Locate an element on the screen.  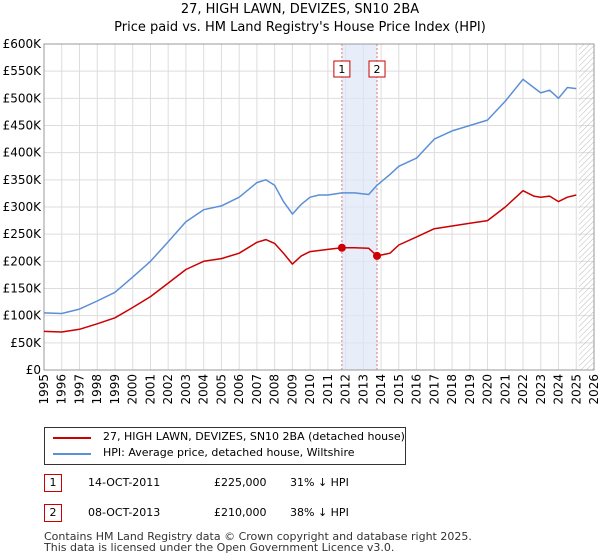
sale-date: 08-OCT-2013 is located at coordinates (124, 512).